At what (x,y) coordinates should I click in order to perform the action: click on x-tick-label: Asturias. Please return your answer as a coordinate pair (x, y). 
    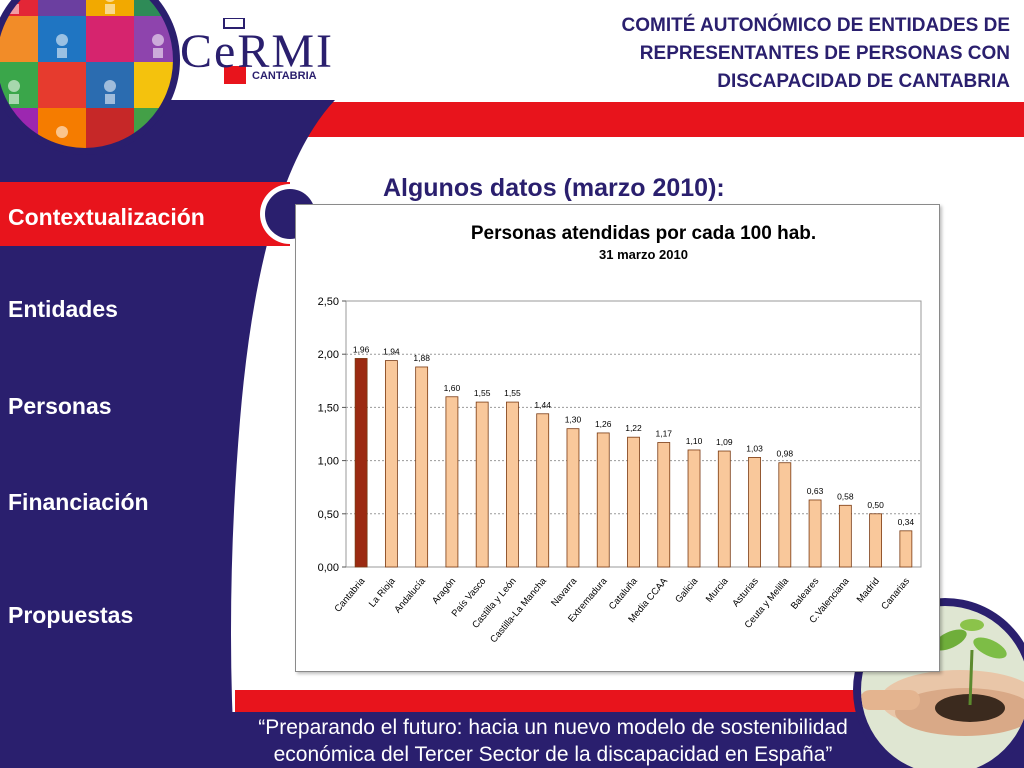
    Looking at the image, I should click on (745, 593).